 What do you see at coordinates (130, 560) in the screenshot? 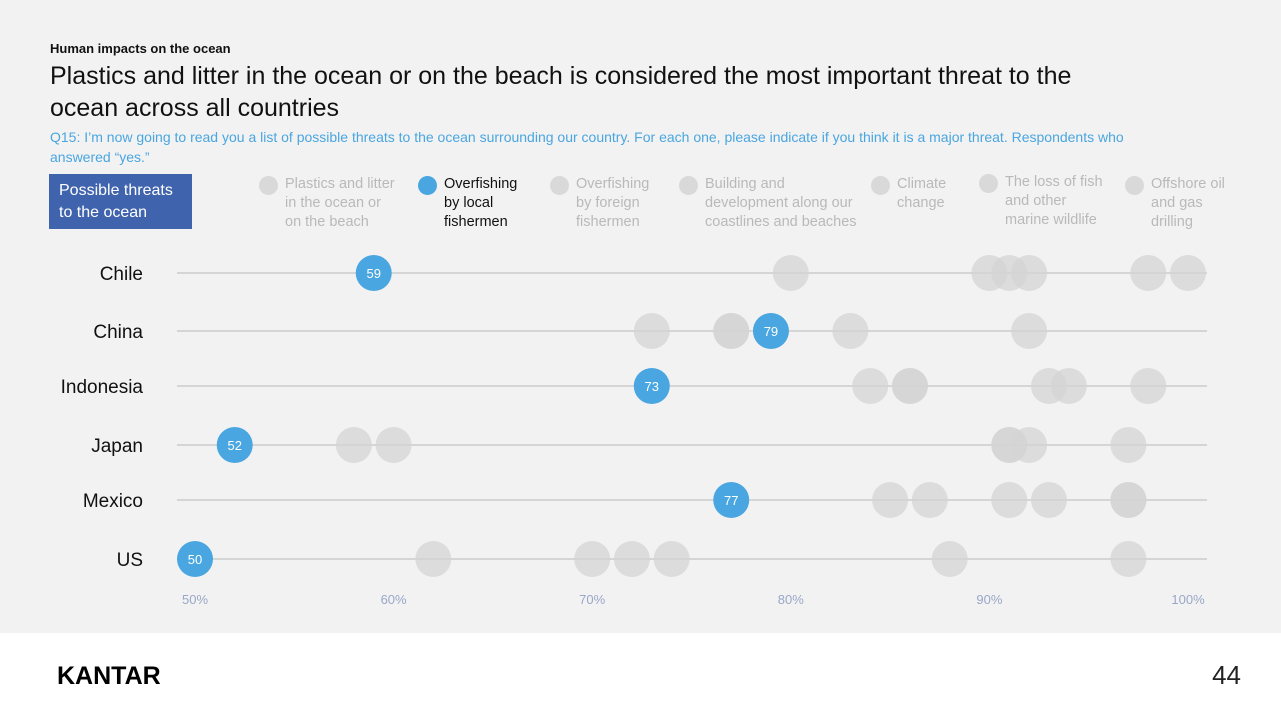
I see `country-label: US` at bounding box center [130, 560].